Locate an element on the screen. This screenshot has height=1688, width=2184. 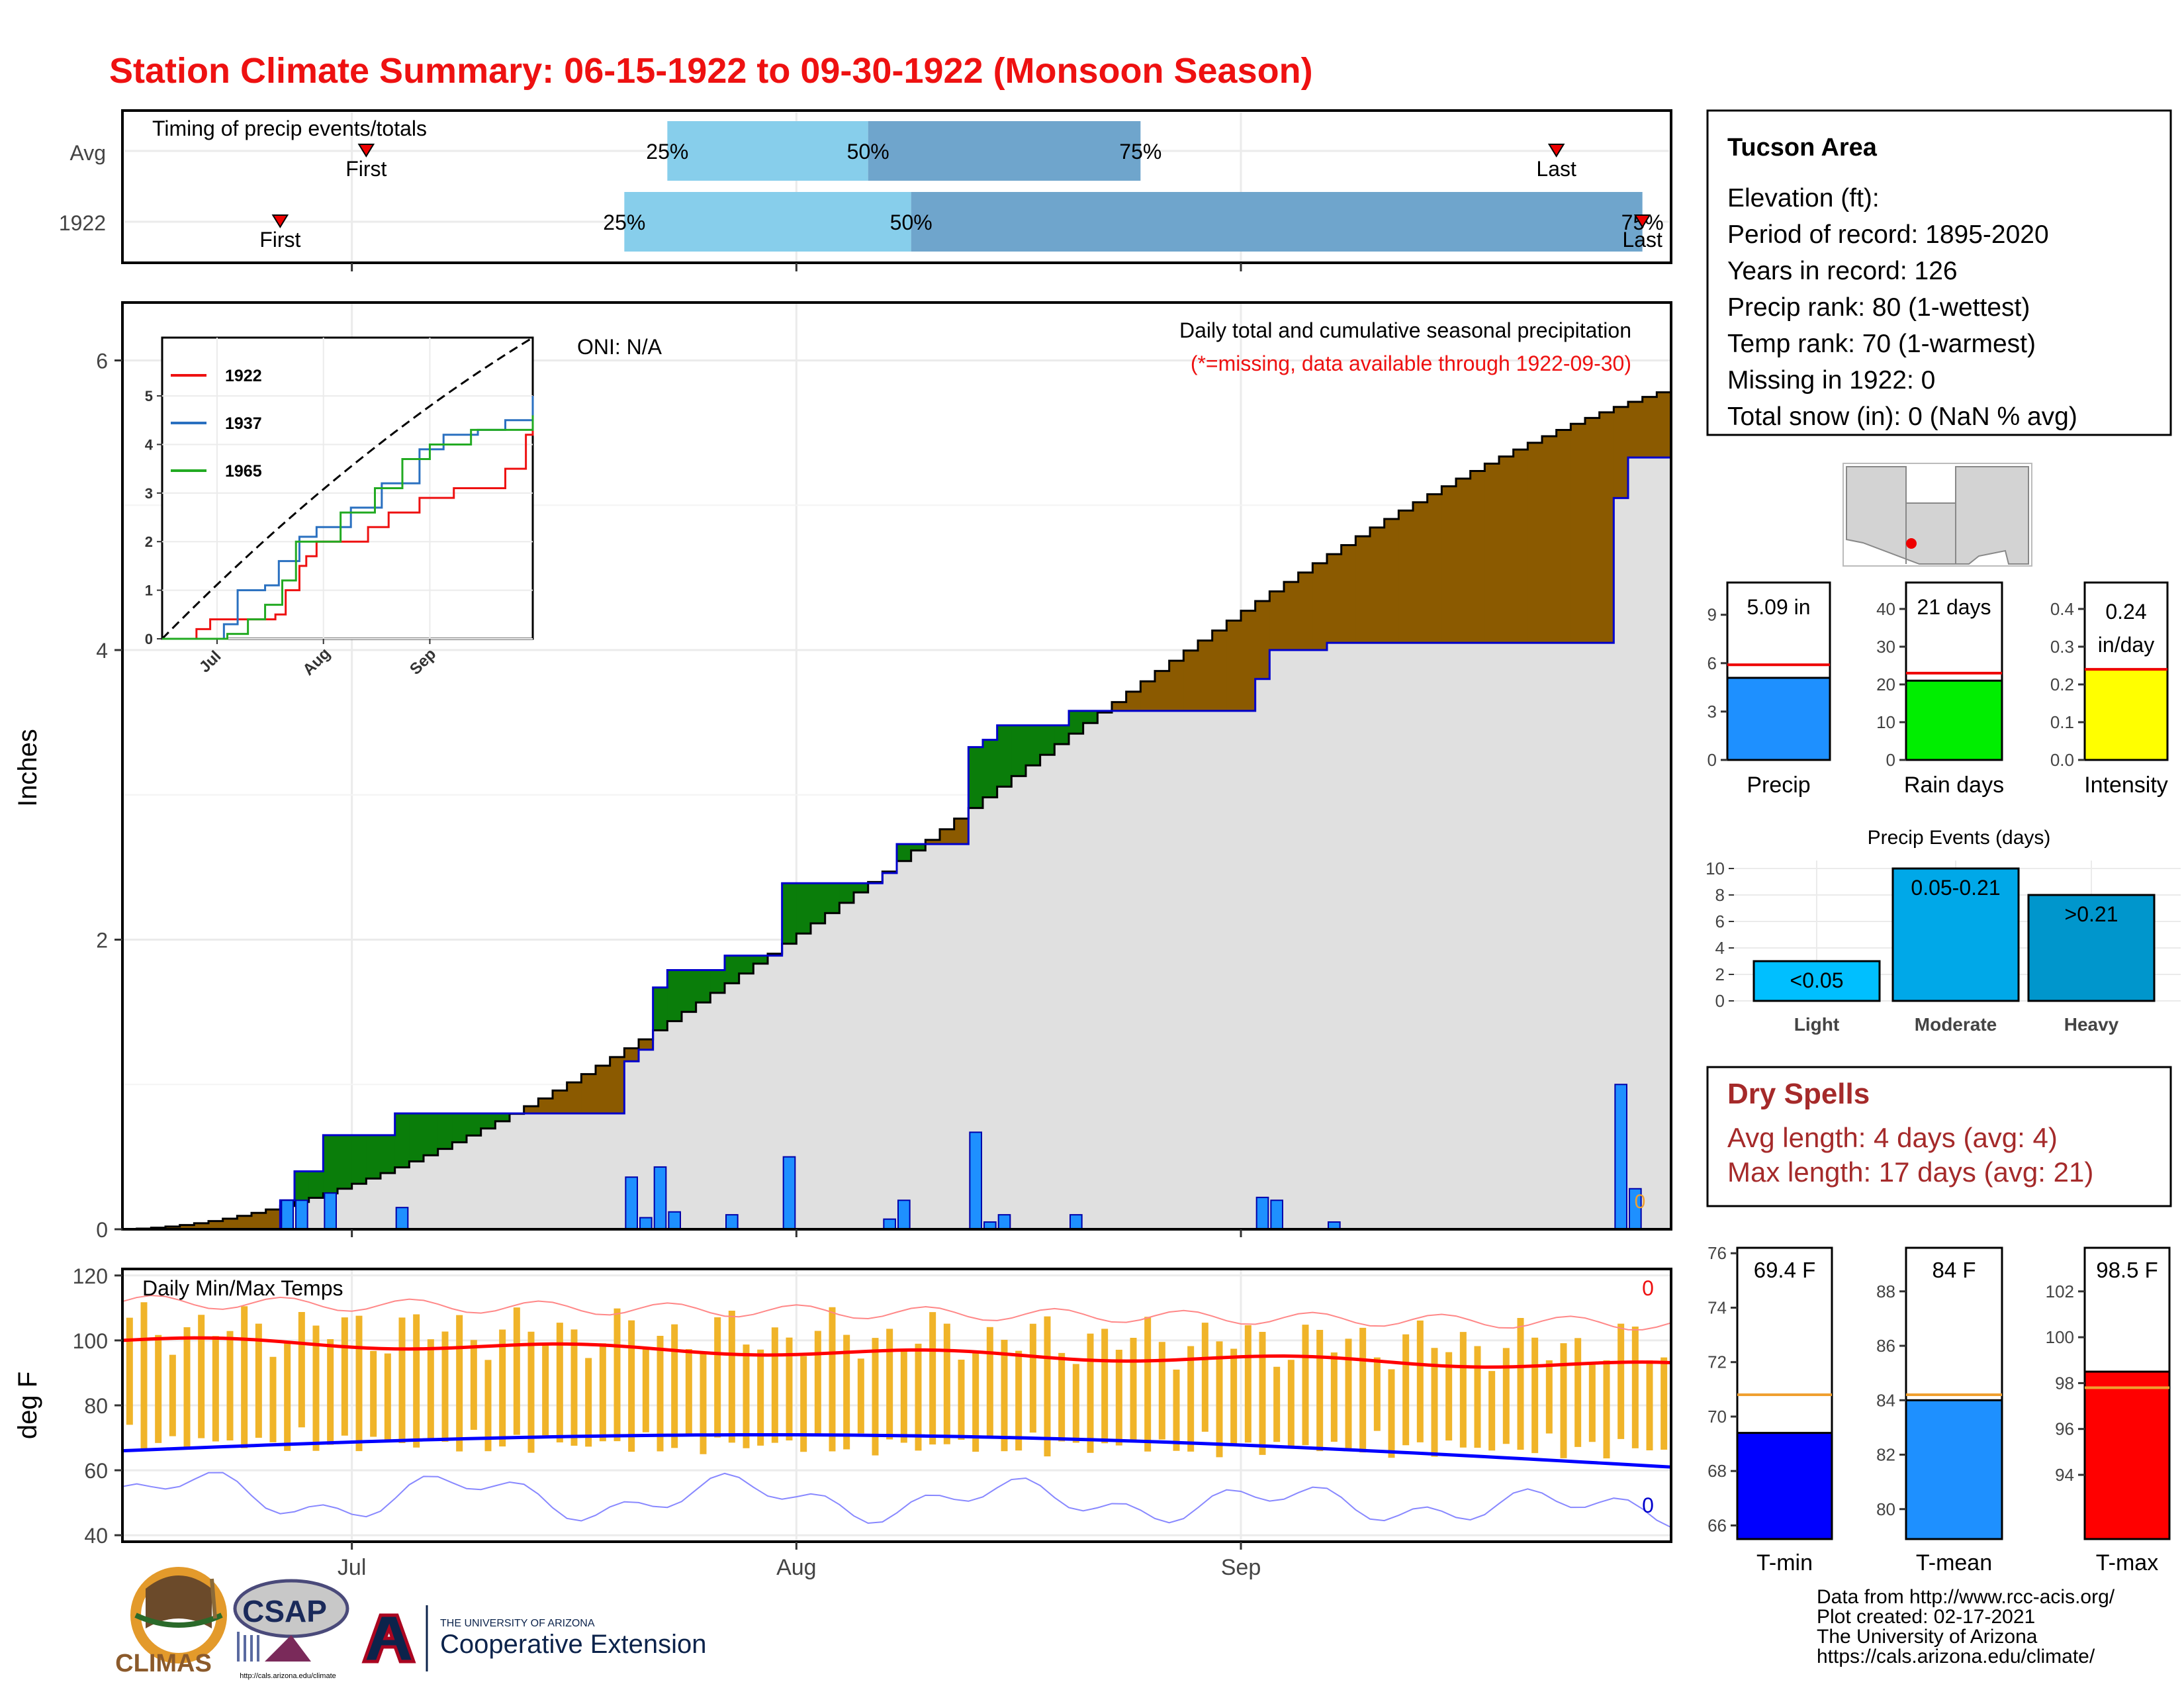
temp-bar-ytick-label: 94 is located at coordinates (2064, 1475).